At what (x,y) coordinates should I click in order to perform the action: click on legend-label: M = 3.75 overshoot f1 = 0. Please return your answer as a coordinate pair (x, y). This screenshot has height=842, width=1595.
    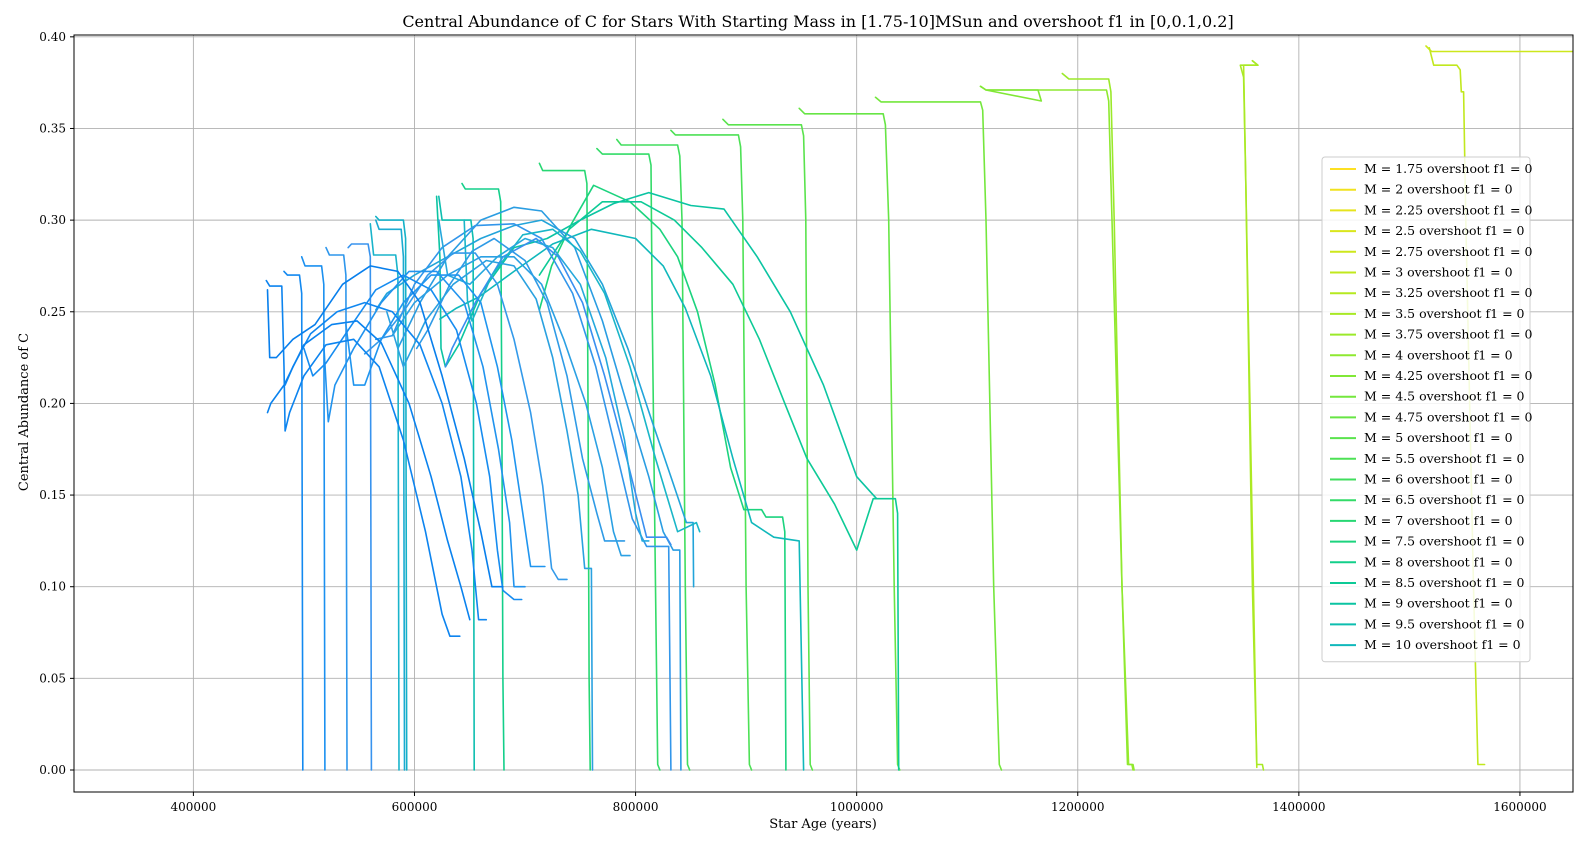
    Looking at the image, I should click on (1448, 334).